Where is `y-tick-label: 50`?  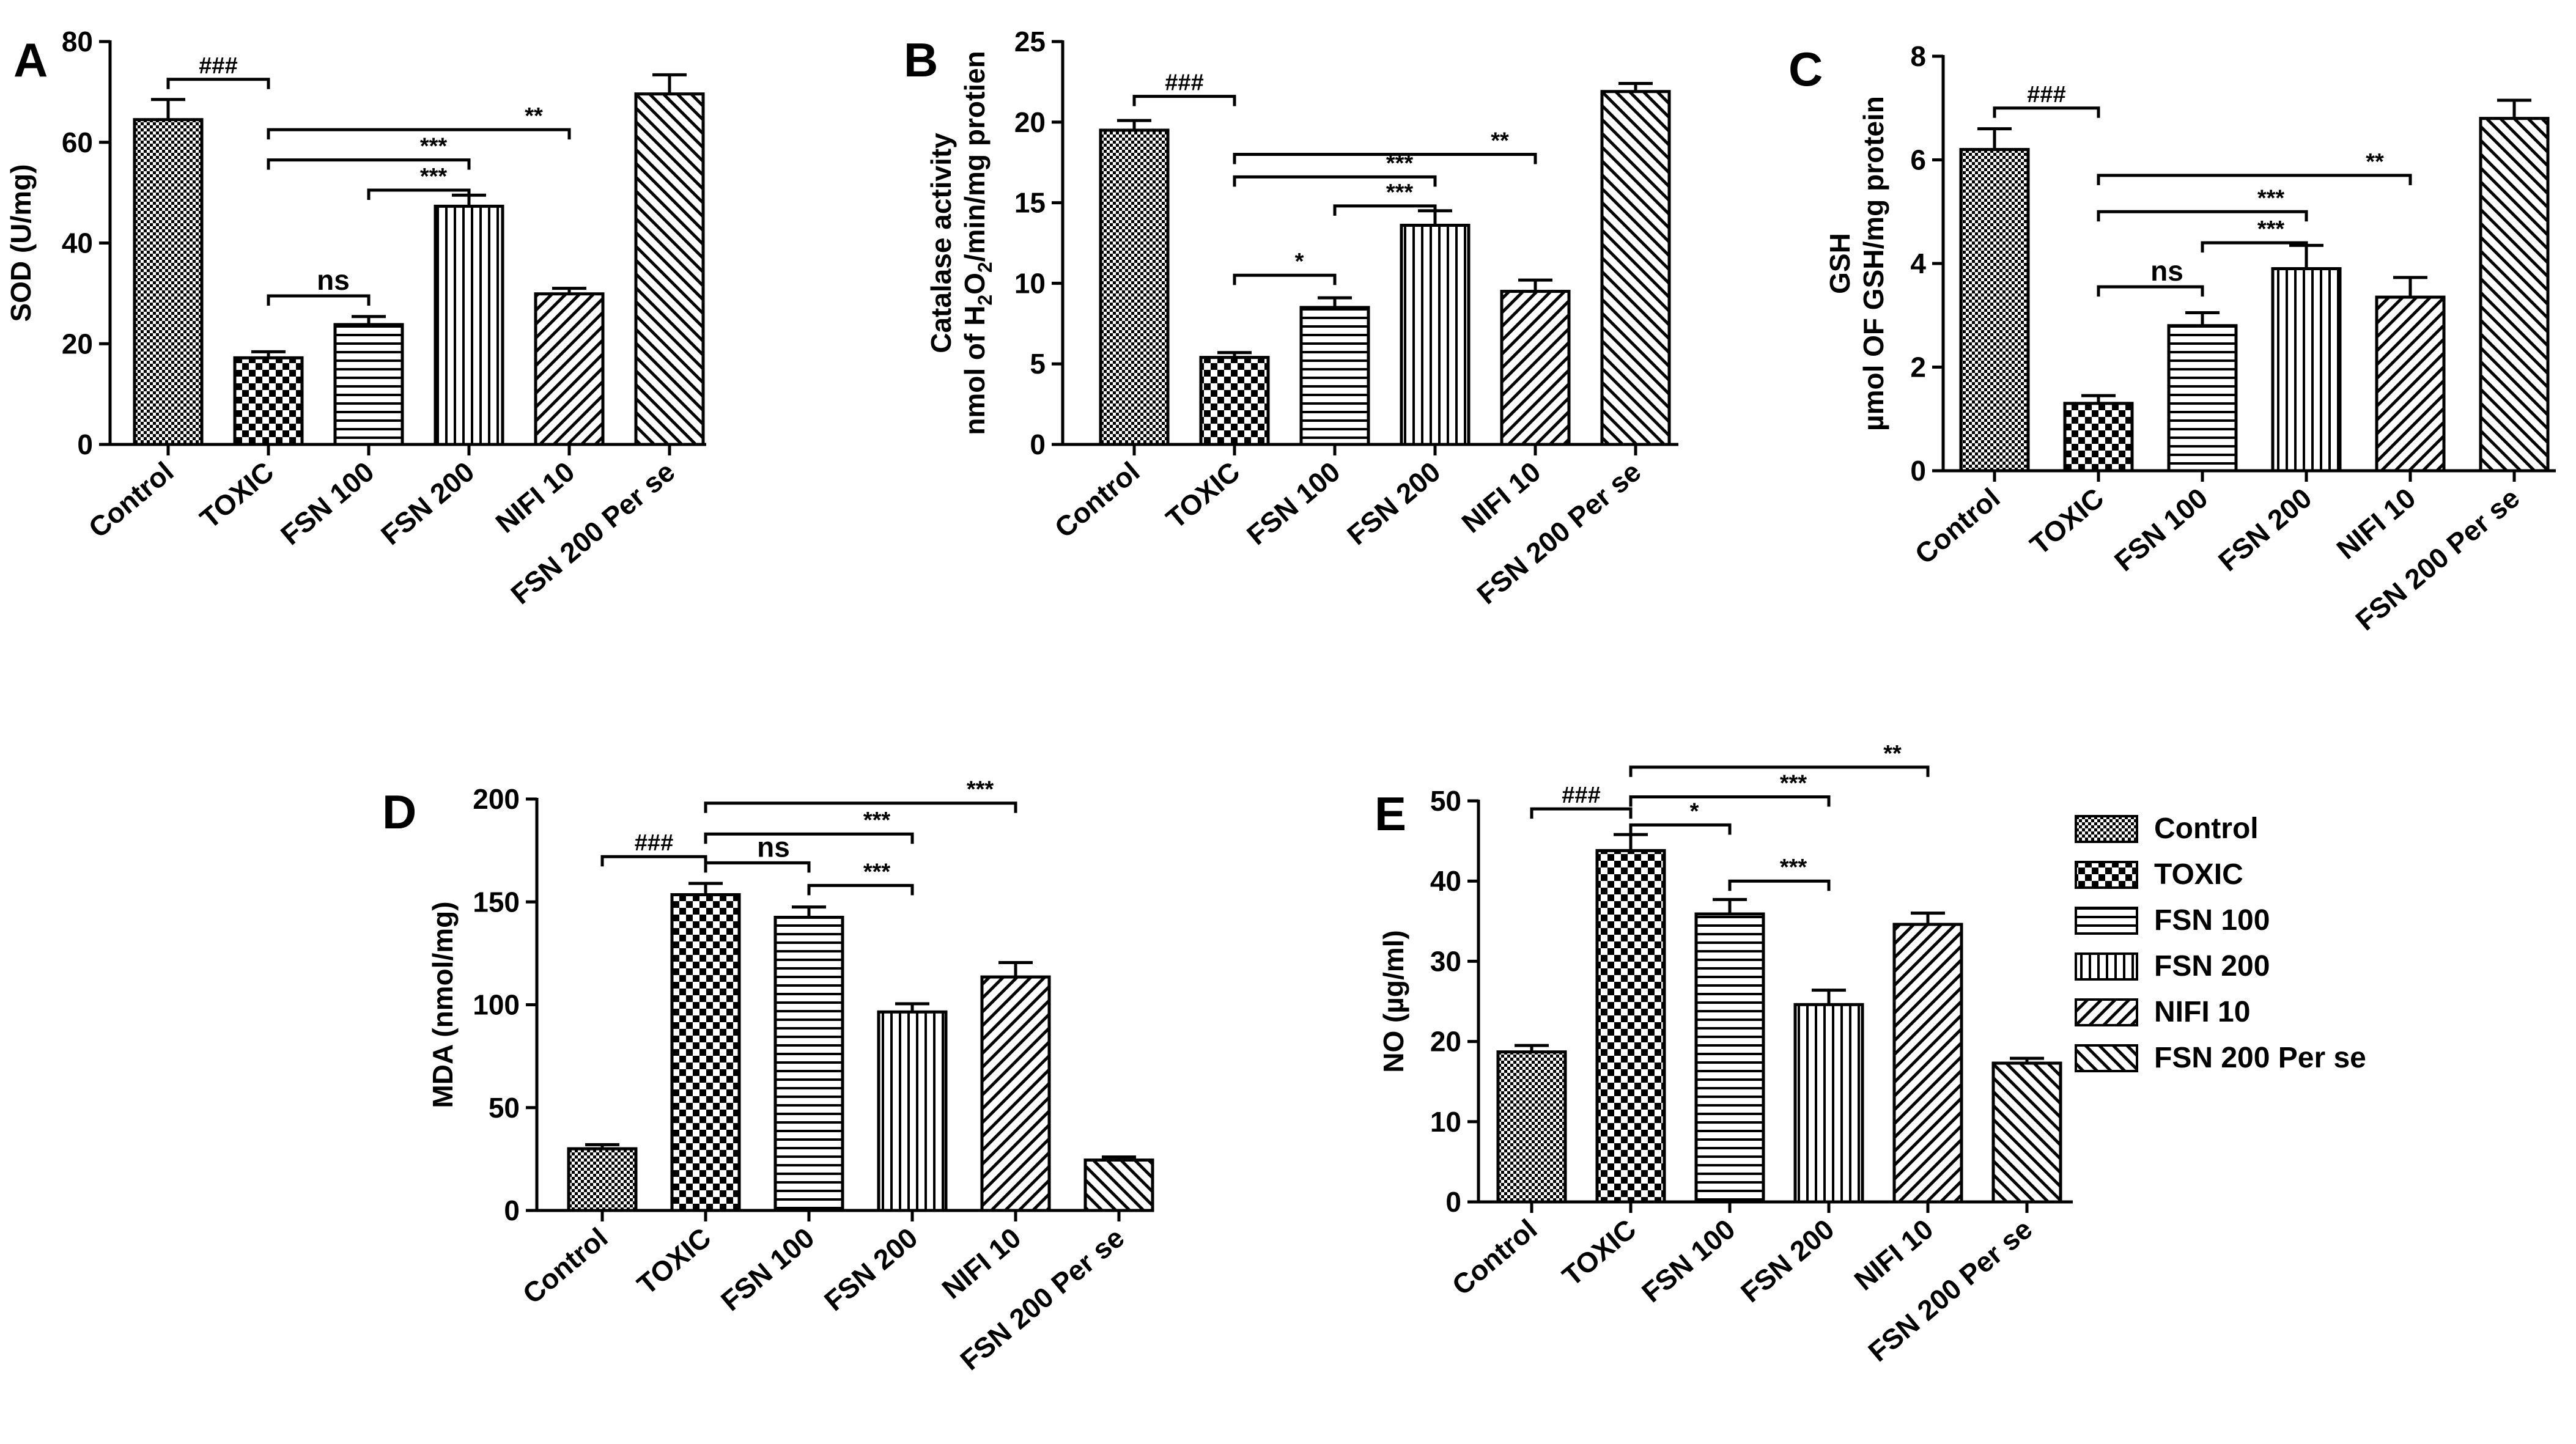
y-tick-label: 50 is located at coordinates (1445, 801).